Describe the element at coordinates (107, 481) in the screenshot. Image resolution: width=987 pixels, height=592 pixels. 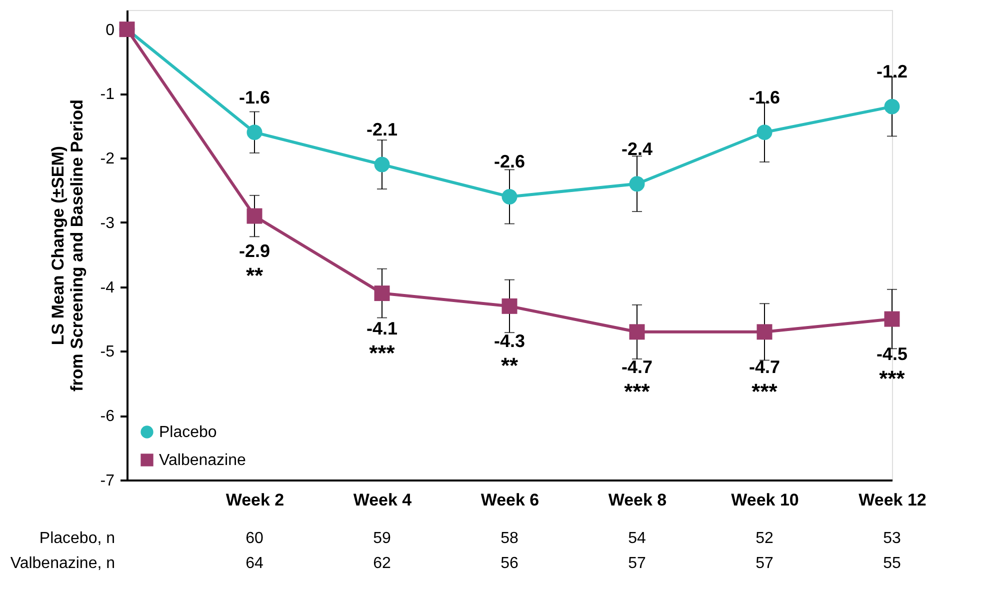
I see `y-tick-label: -7` at that location.